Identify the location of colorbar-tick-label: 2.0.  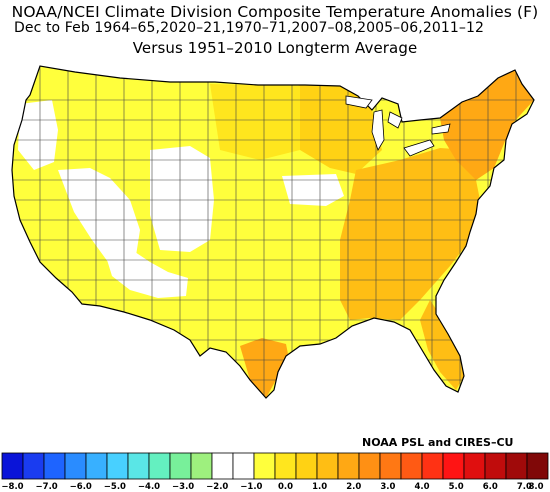
(353, 487).